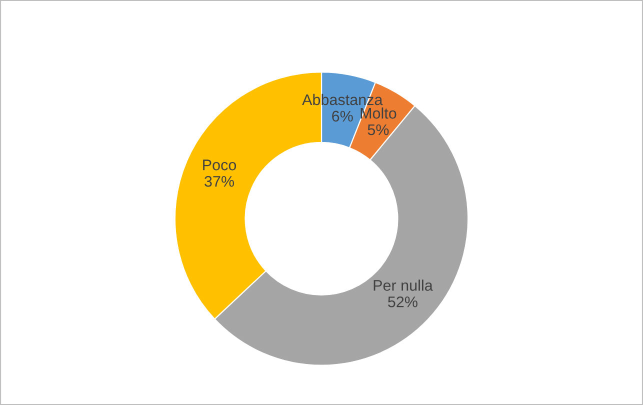 Image resolution: width=643 pixels, height=405 pixels. I want to click on slice-label: Per nulla, so click(403, 285).